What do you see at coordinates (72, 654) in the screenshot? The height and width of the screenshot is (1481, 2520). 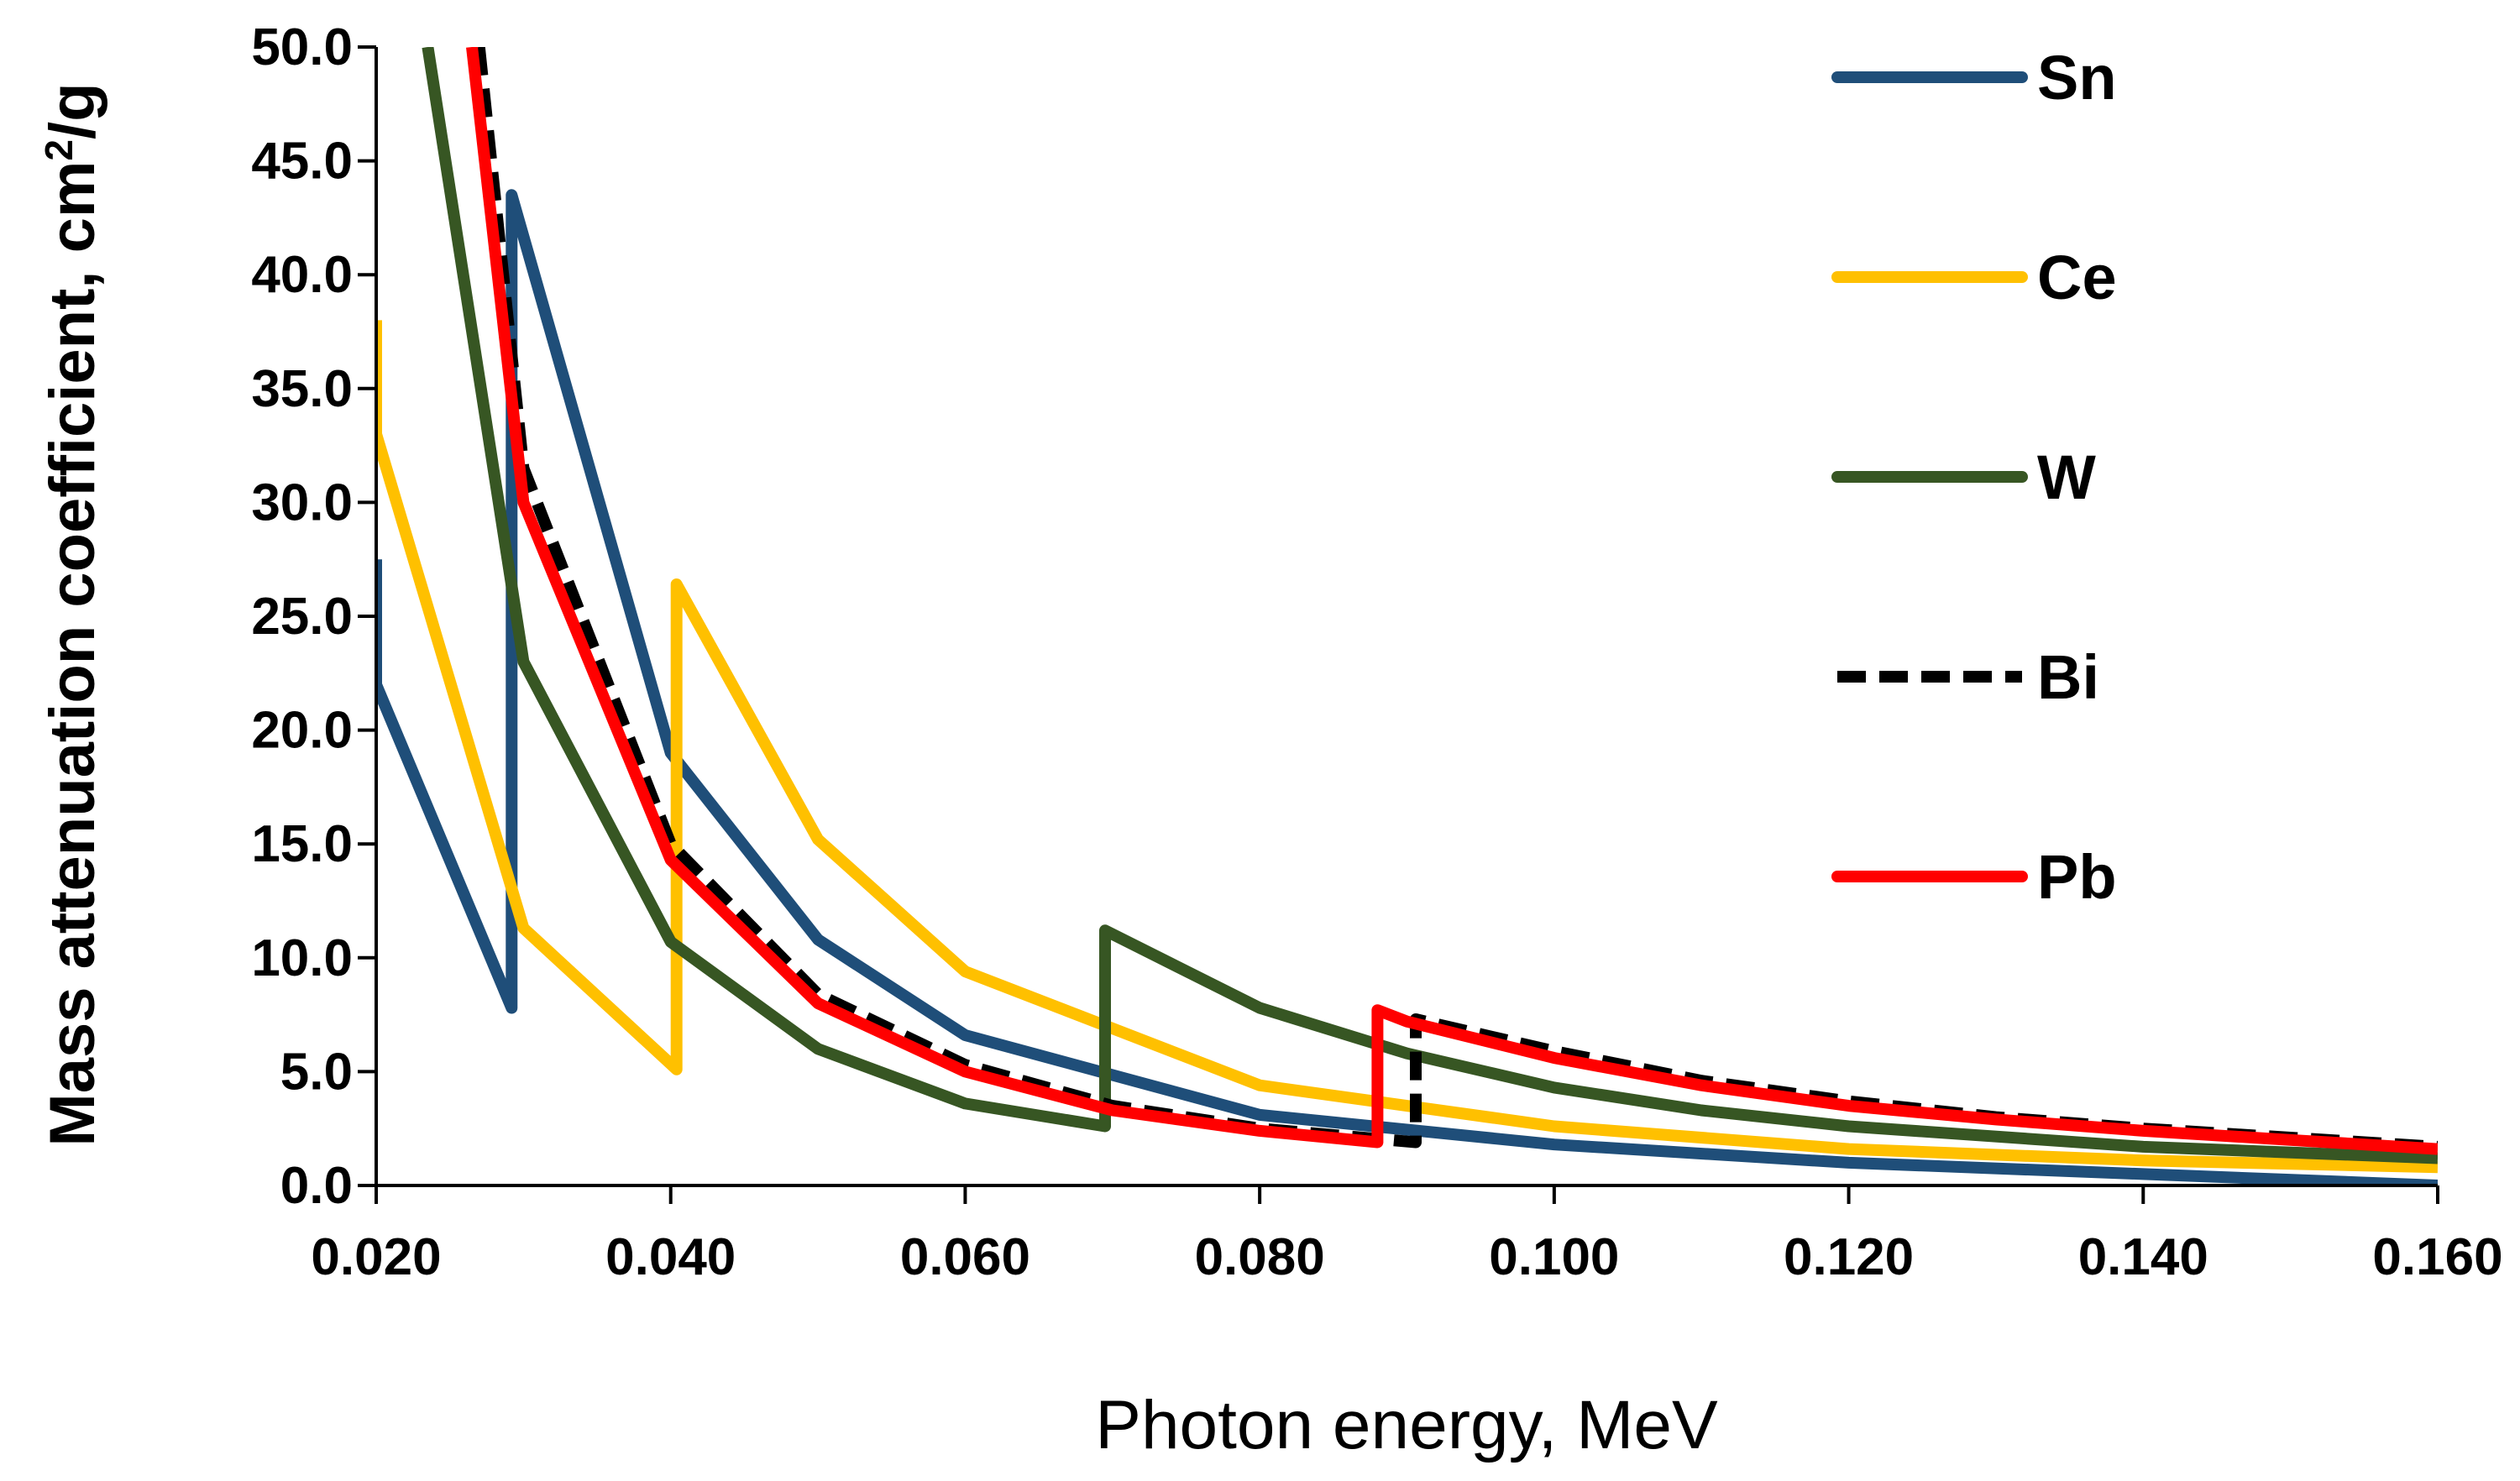 I see `y-axis-title-main: Mass attenuation coefficient, cm` at bounding box center [72, 654].